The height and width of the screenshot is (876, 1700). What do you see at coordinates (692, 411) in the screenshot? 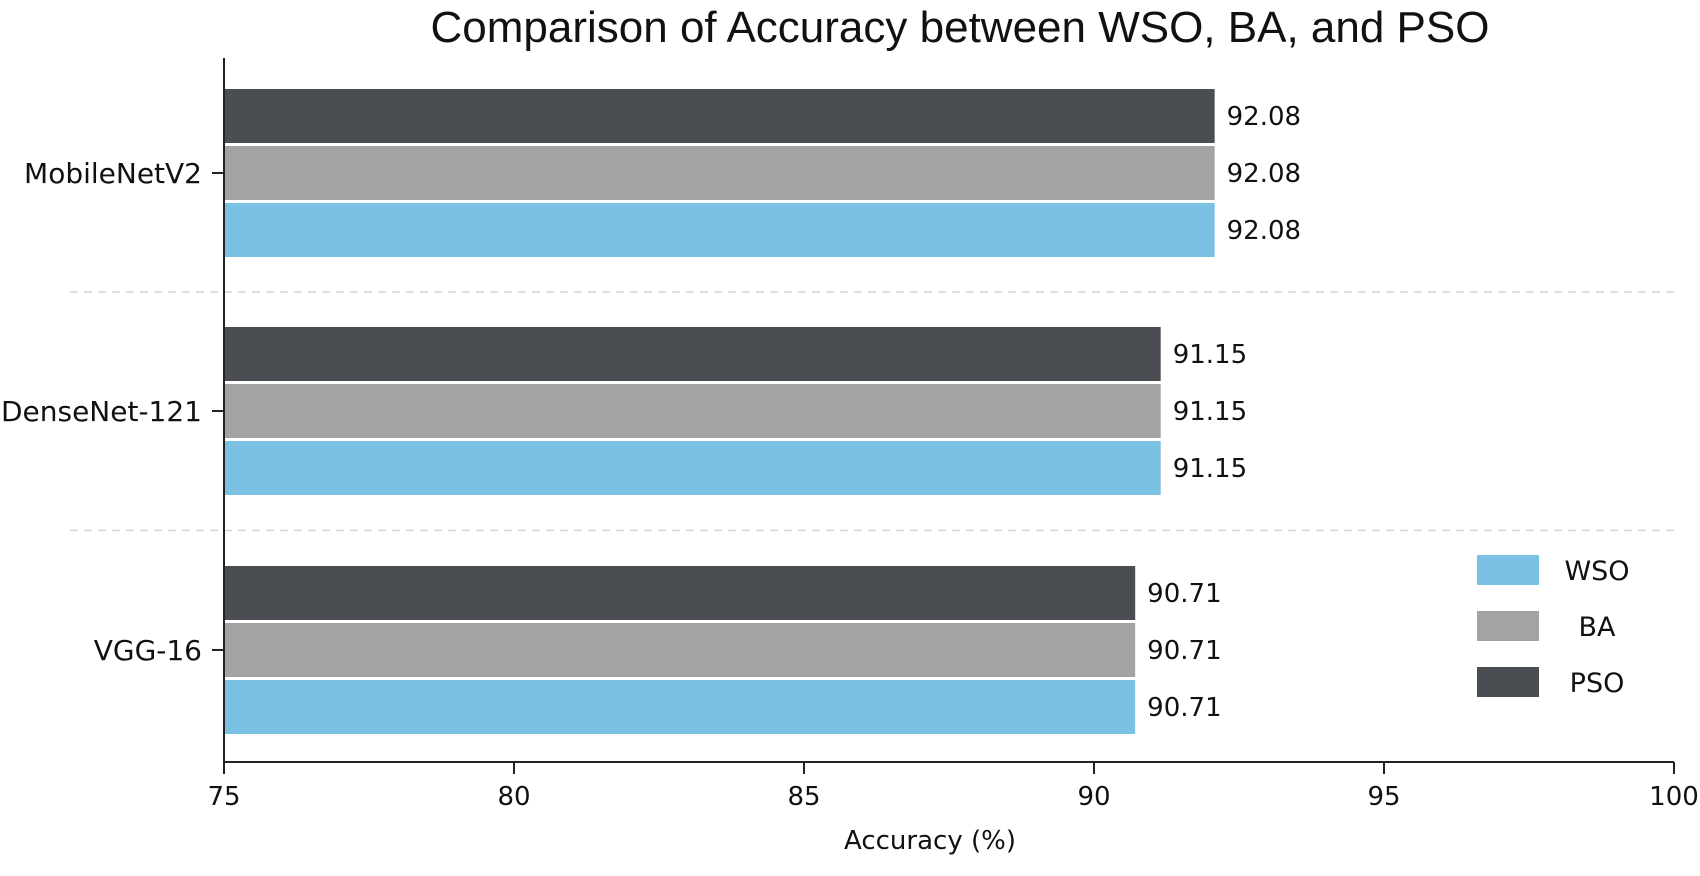
I see `bar-densenet-121-ba` at bounding box center [692, 411].